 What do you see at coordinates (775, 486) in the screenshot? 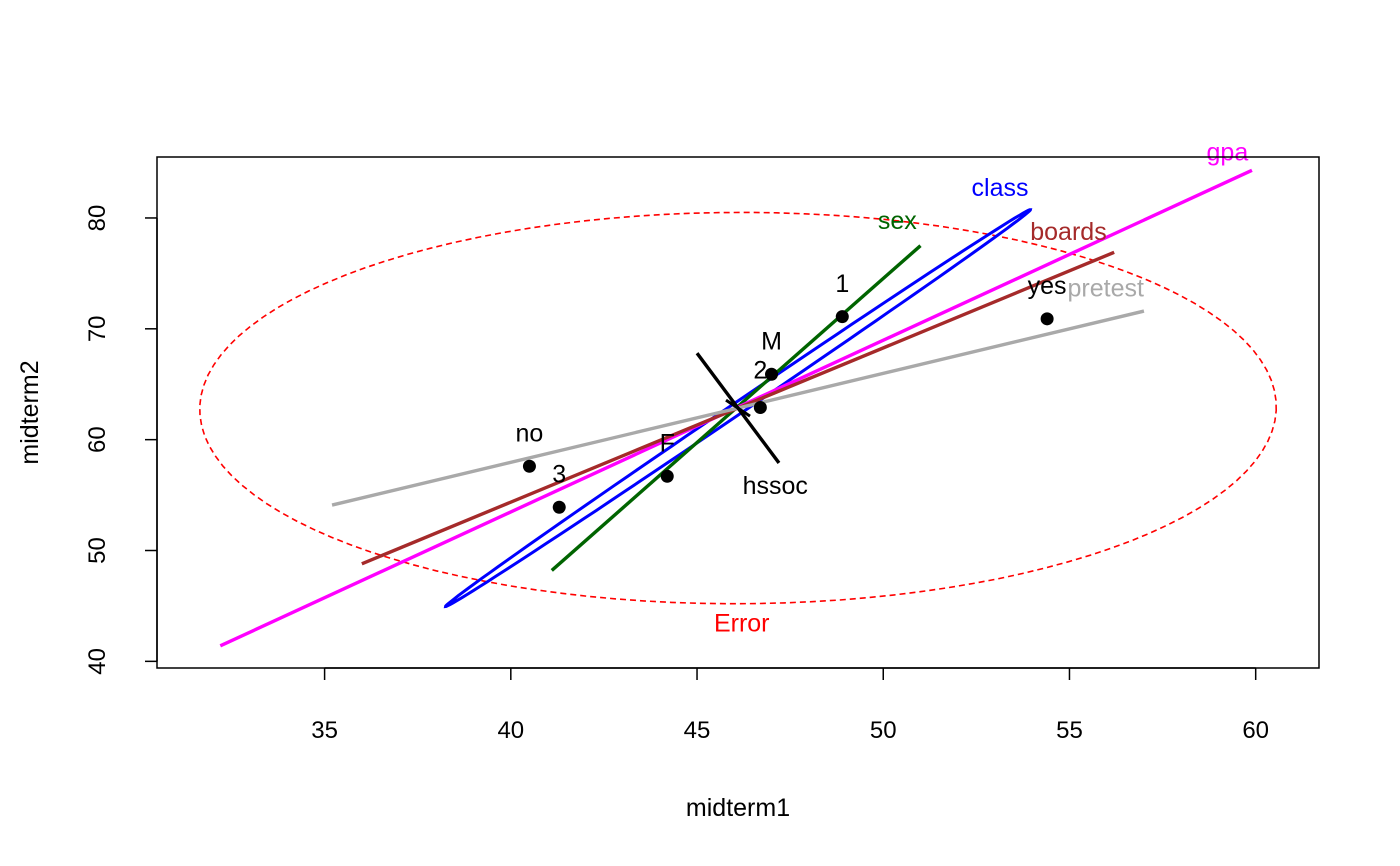
I see `hssoc-label: hssoc` at bounding box center [775, 486].